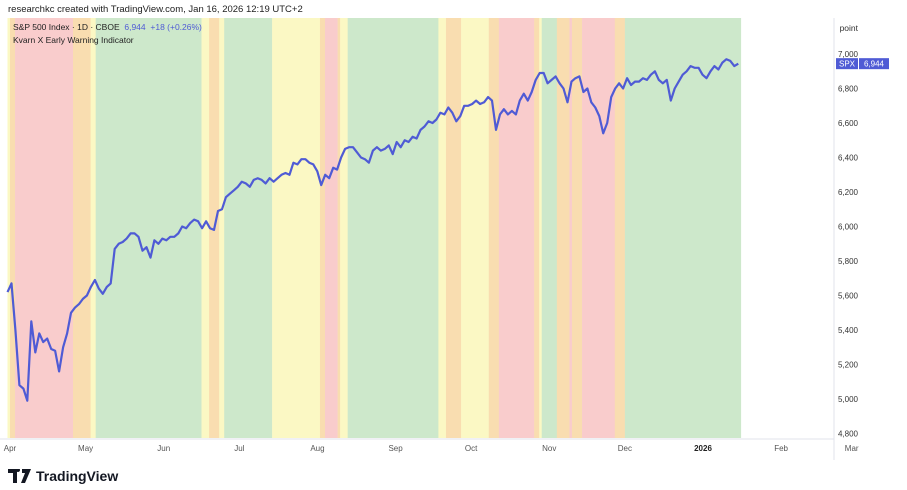  Describe the element at coordinates (317, 448) in the screenshot. I see `time-tick-label: Aug` at that location.